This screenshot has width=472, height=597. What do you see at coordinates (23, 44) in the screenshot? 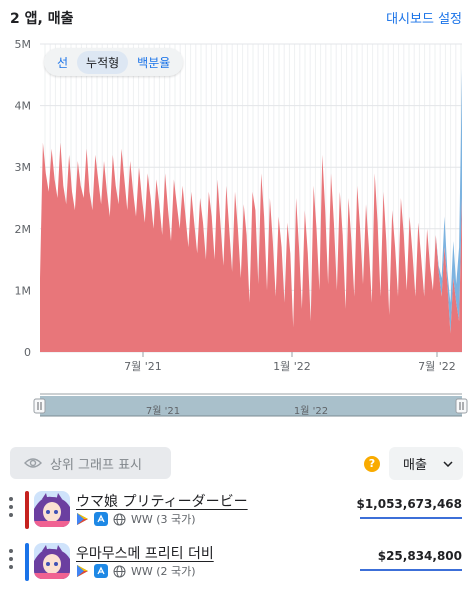
I see `y-tick-label: 5M` at bounding box center [23, 44].